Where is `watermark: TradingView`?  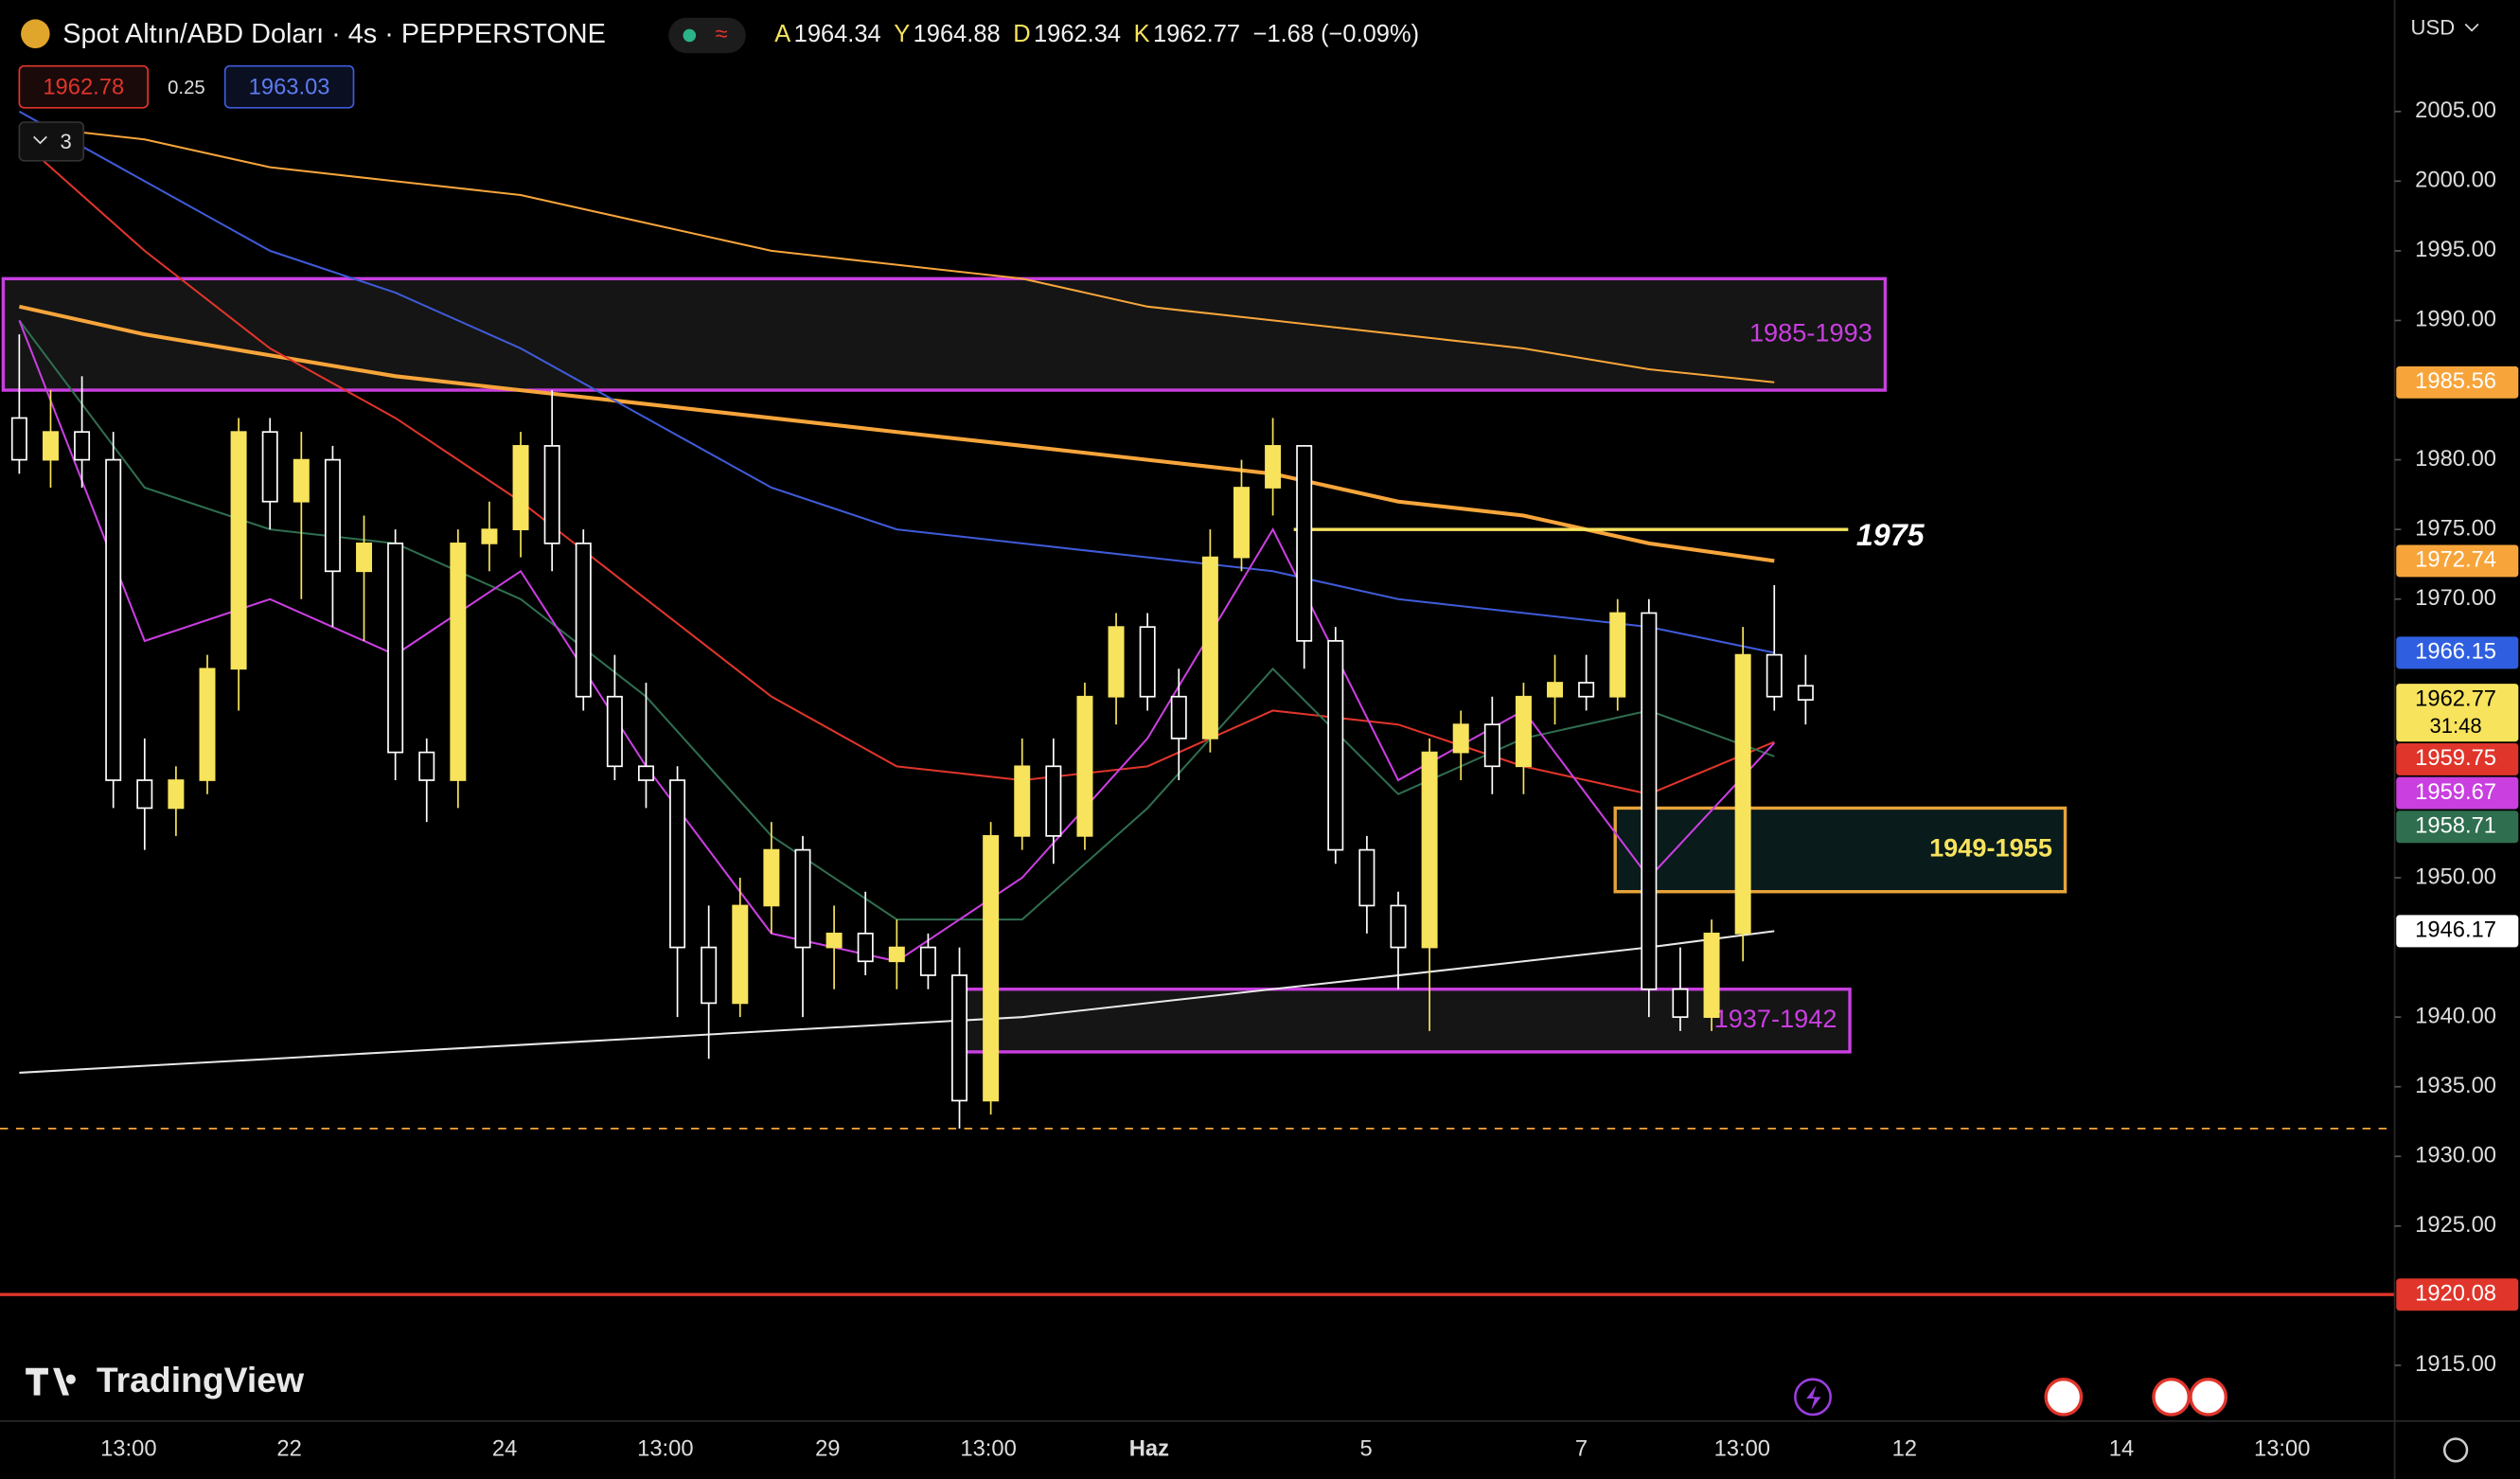
watermark: TradingView is located at coordinates (165, 1380).